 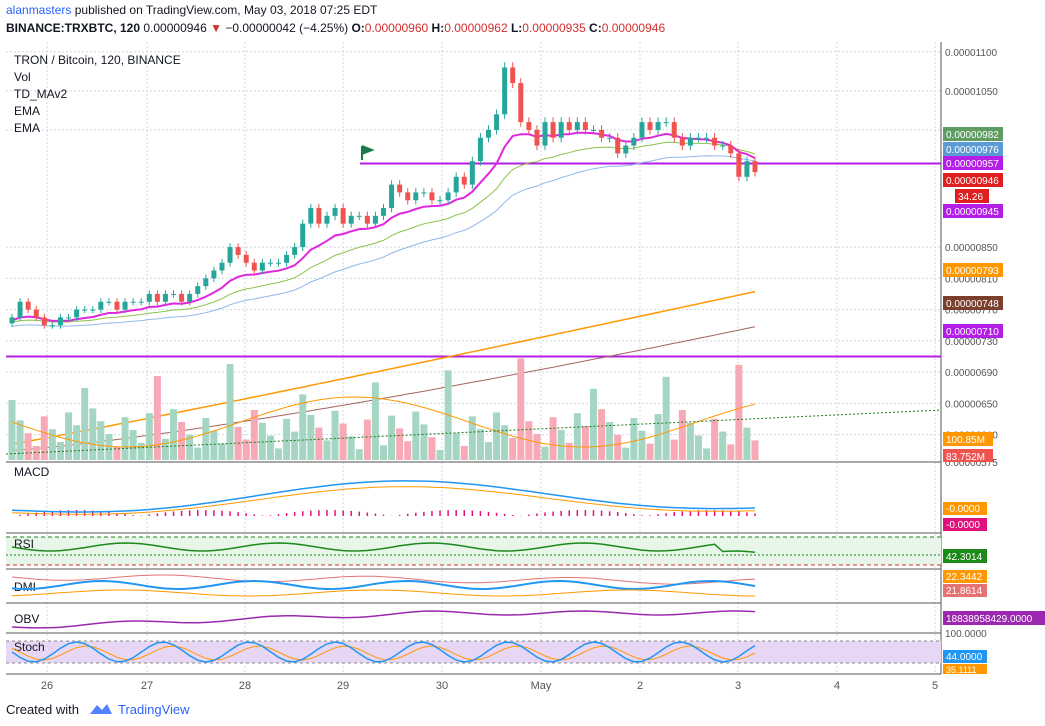 I want to click on x-tick-label: 3, so click(x=738, y=686).